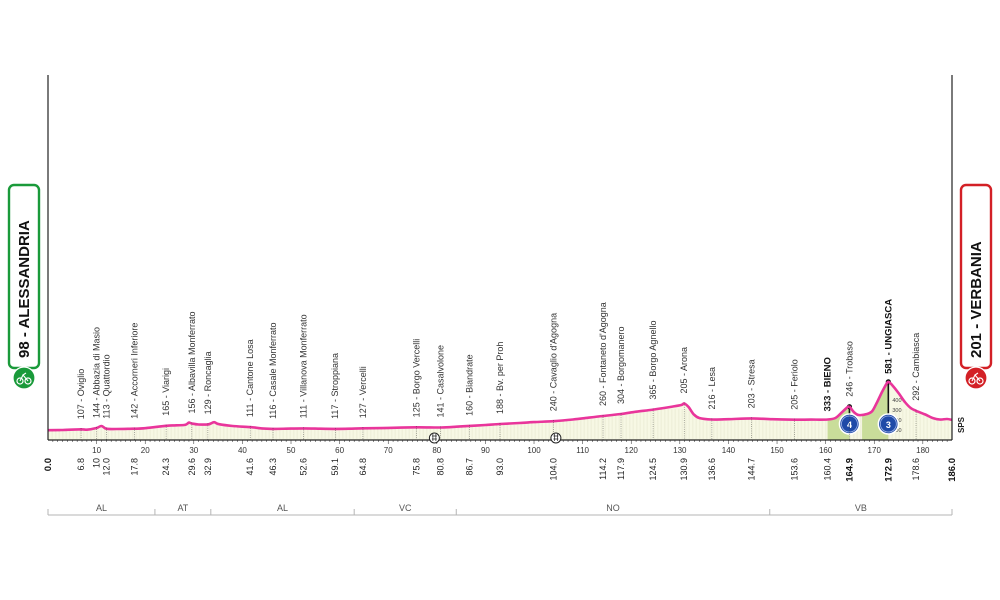 The height and width of the screenshot is (600, 1000). I want to click on km-distance-label: 117.9, so click(621, 469).